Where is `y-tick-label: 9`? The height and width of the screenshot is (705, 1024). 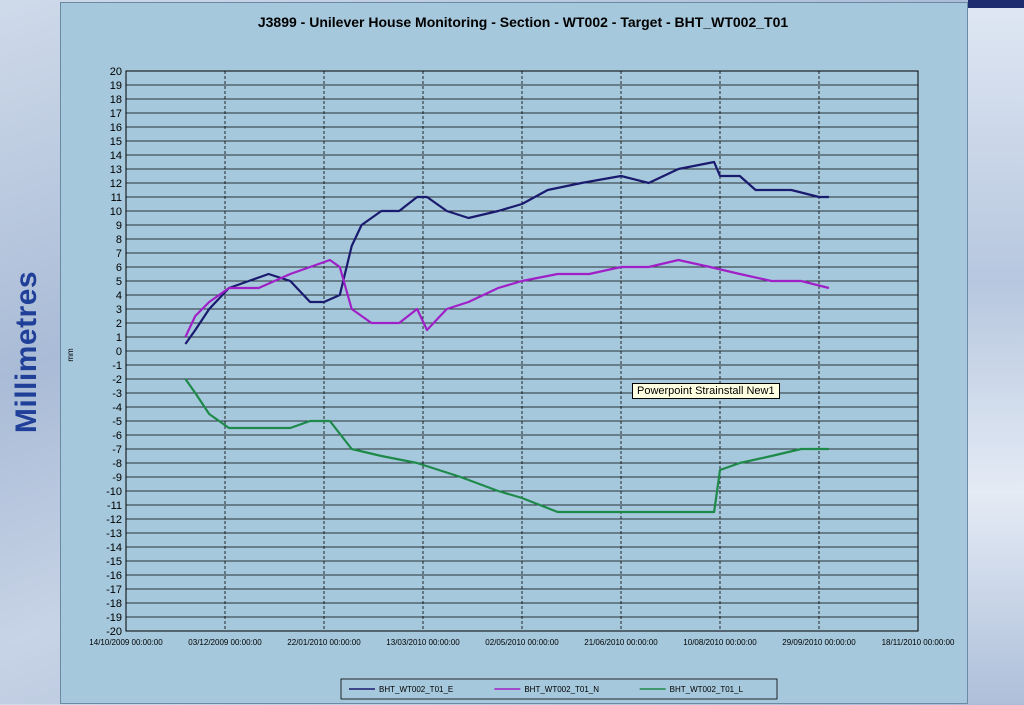
y-tick-label: 9 is located at coordinates (119, 226).